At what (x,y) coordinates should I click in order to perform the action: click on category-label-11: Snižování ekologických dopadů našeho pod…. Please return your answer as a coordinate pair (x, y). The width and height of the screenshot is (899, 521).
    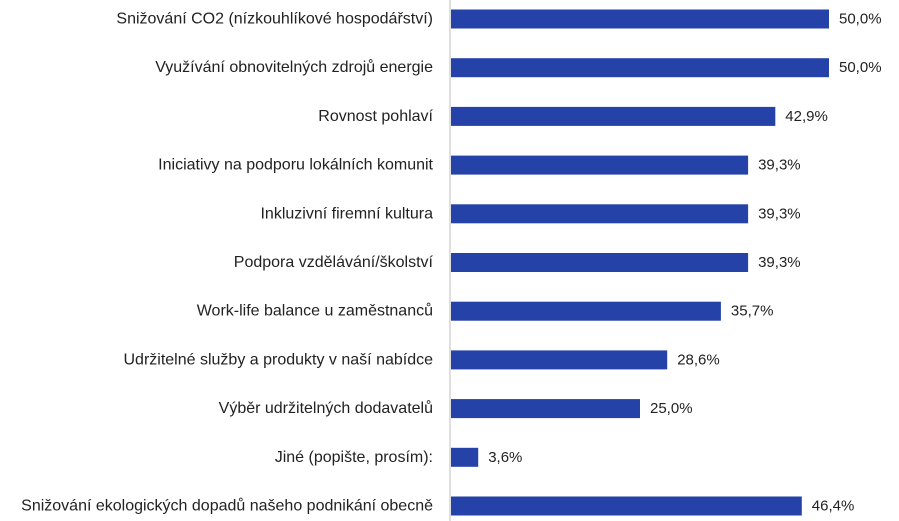
    Looking at the image, I should click on (227, 506).